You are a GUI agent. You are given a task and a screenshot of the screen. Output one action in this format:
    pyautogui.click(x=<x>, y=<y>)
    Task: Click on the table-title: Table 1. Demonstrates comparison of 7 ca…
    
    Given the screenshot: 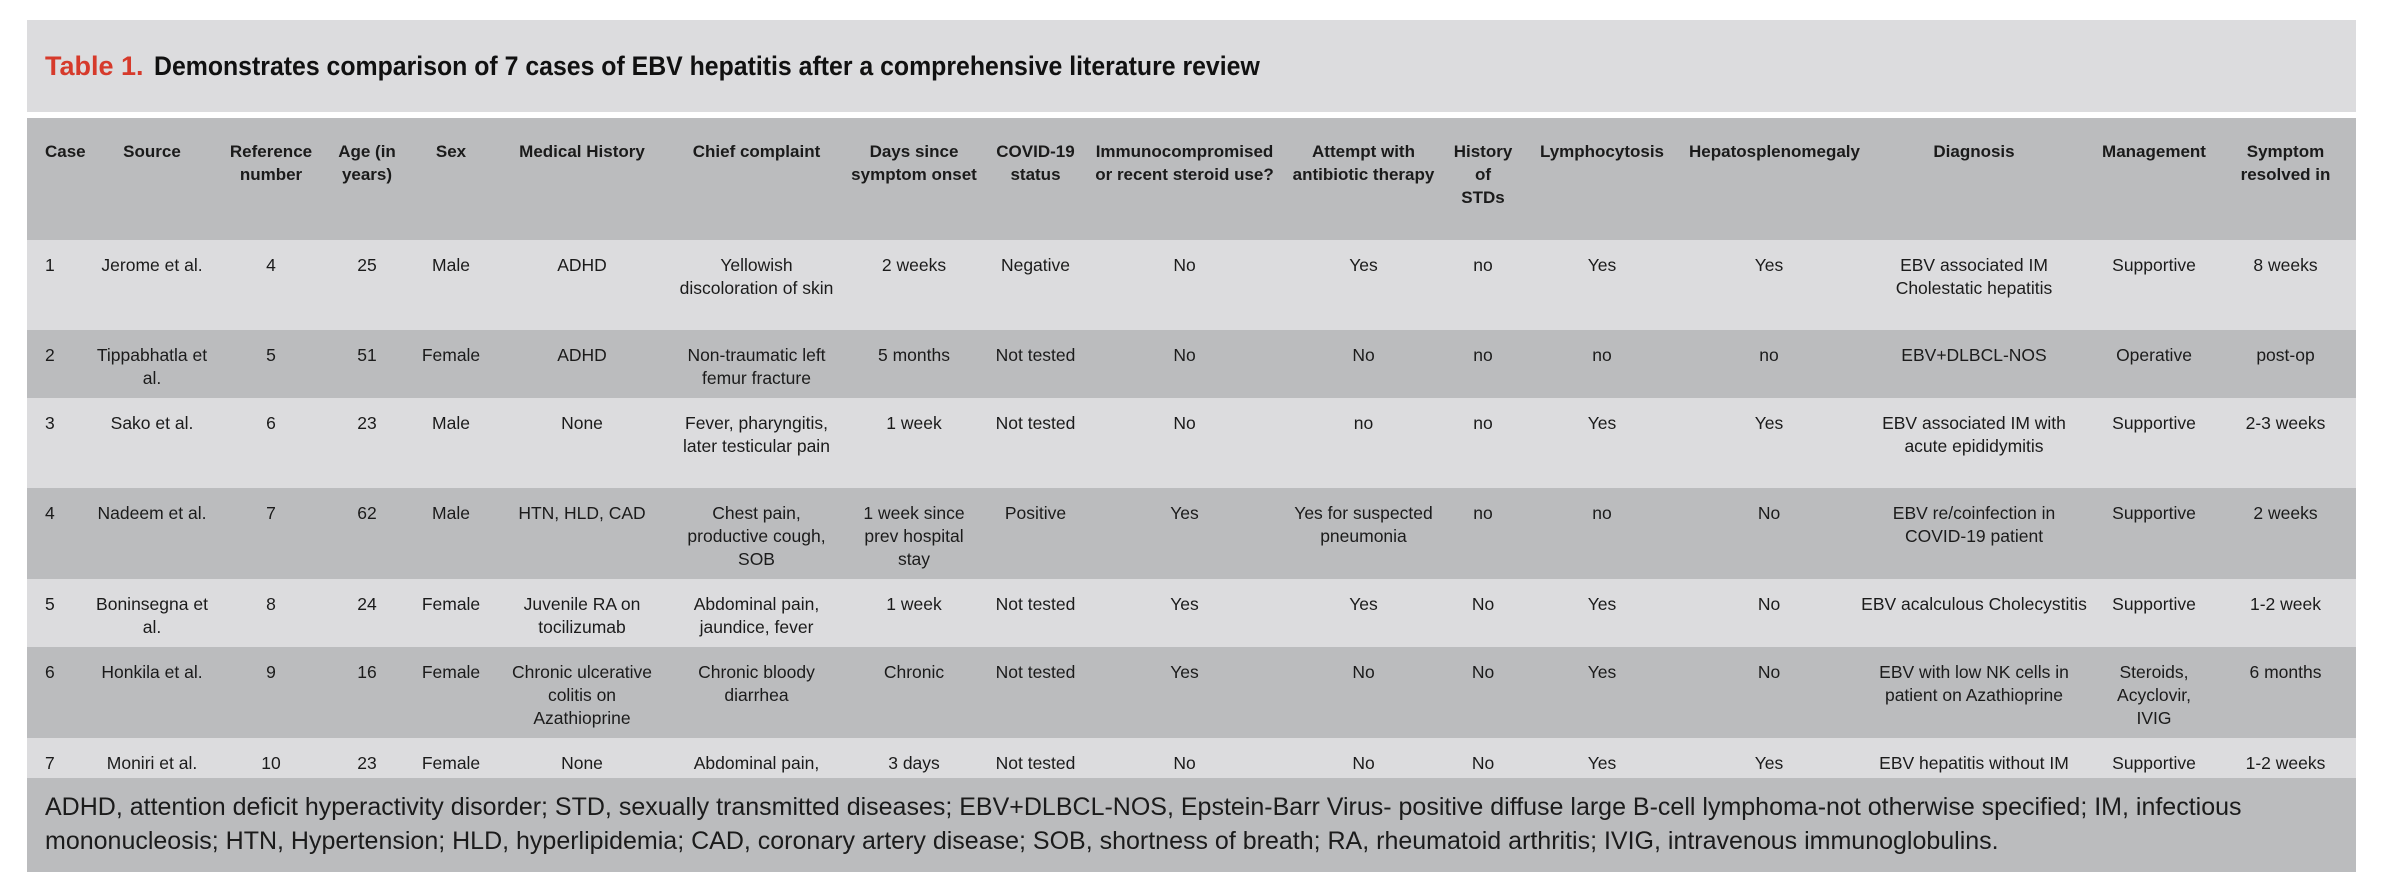 What is the action you would take?
    pyautogui.click(x=1191, y=66)
    